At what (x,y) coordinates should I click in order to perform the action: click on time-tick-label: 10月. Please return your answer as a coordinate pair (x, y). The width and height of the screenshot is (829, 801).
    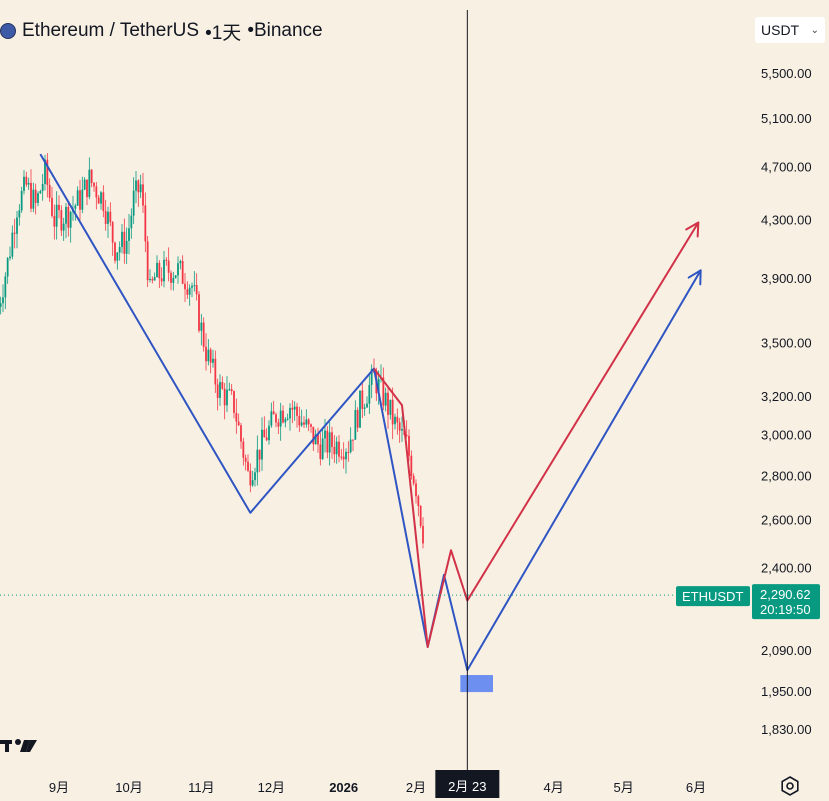
    Looking at the image, I should click on (128, 787).